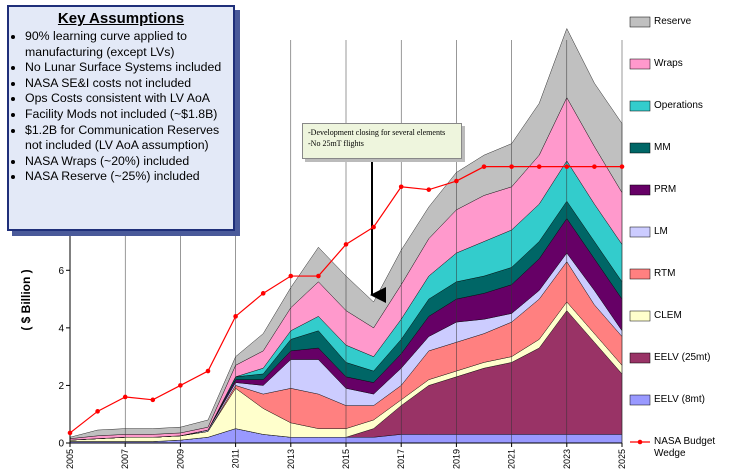  What do you see at coordinates (236, 458) in the screenshot?
I see `x-tick-label: 2011` at bounding box center [236, 458].